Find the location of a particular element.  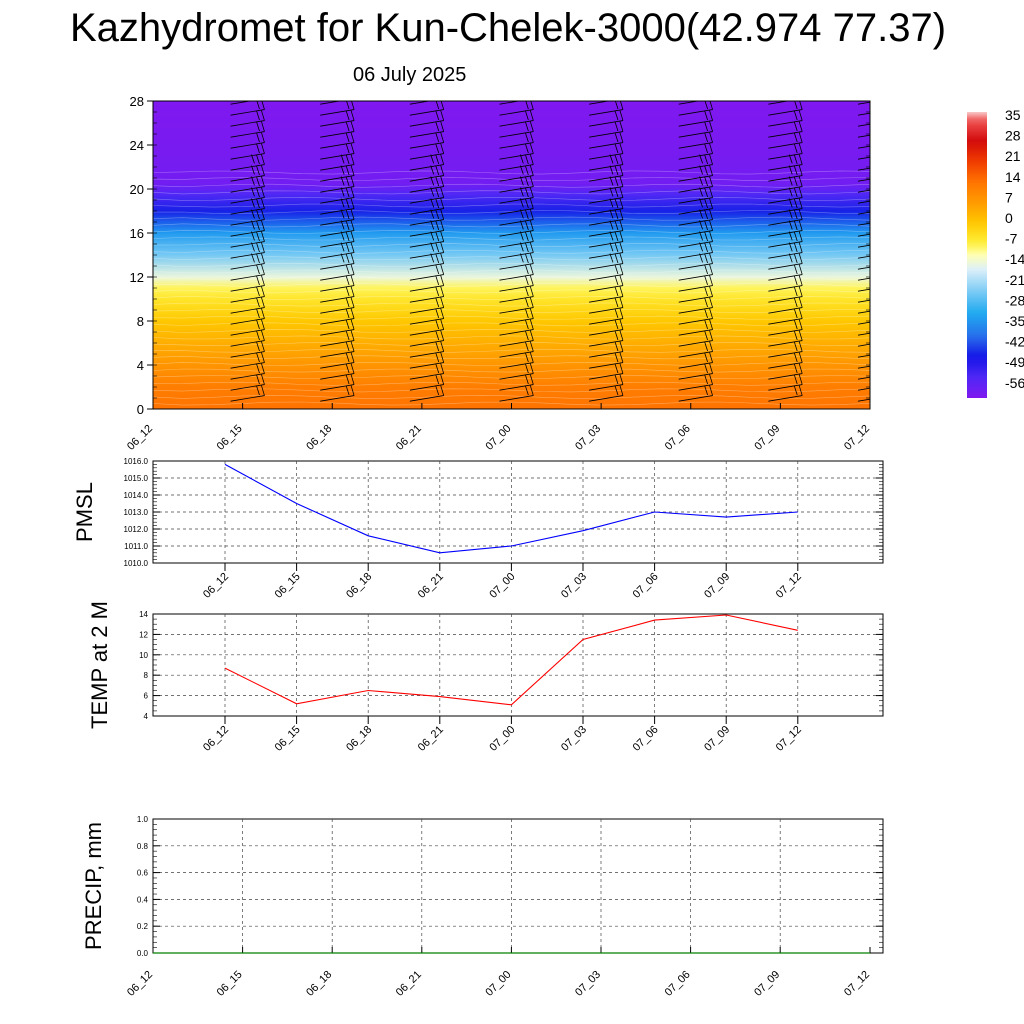

panel-frame is located at coordinates (518, 665).